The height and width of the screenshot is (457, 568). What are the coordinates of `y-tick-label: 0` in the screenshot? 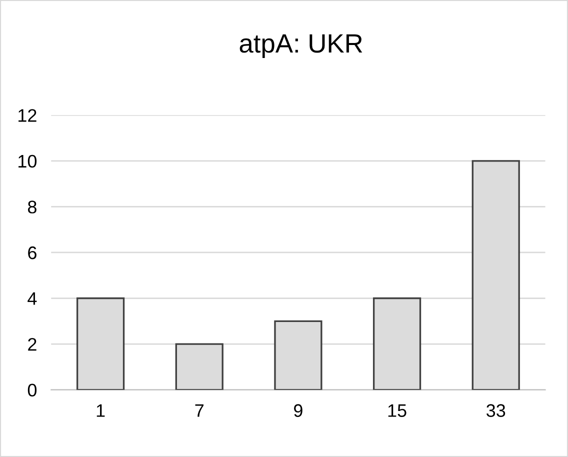 It's located at (32, 390).